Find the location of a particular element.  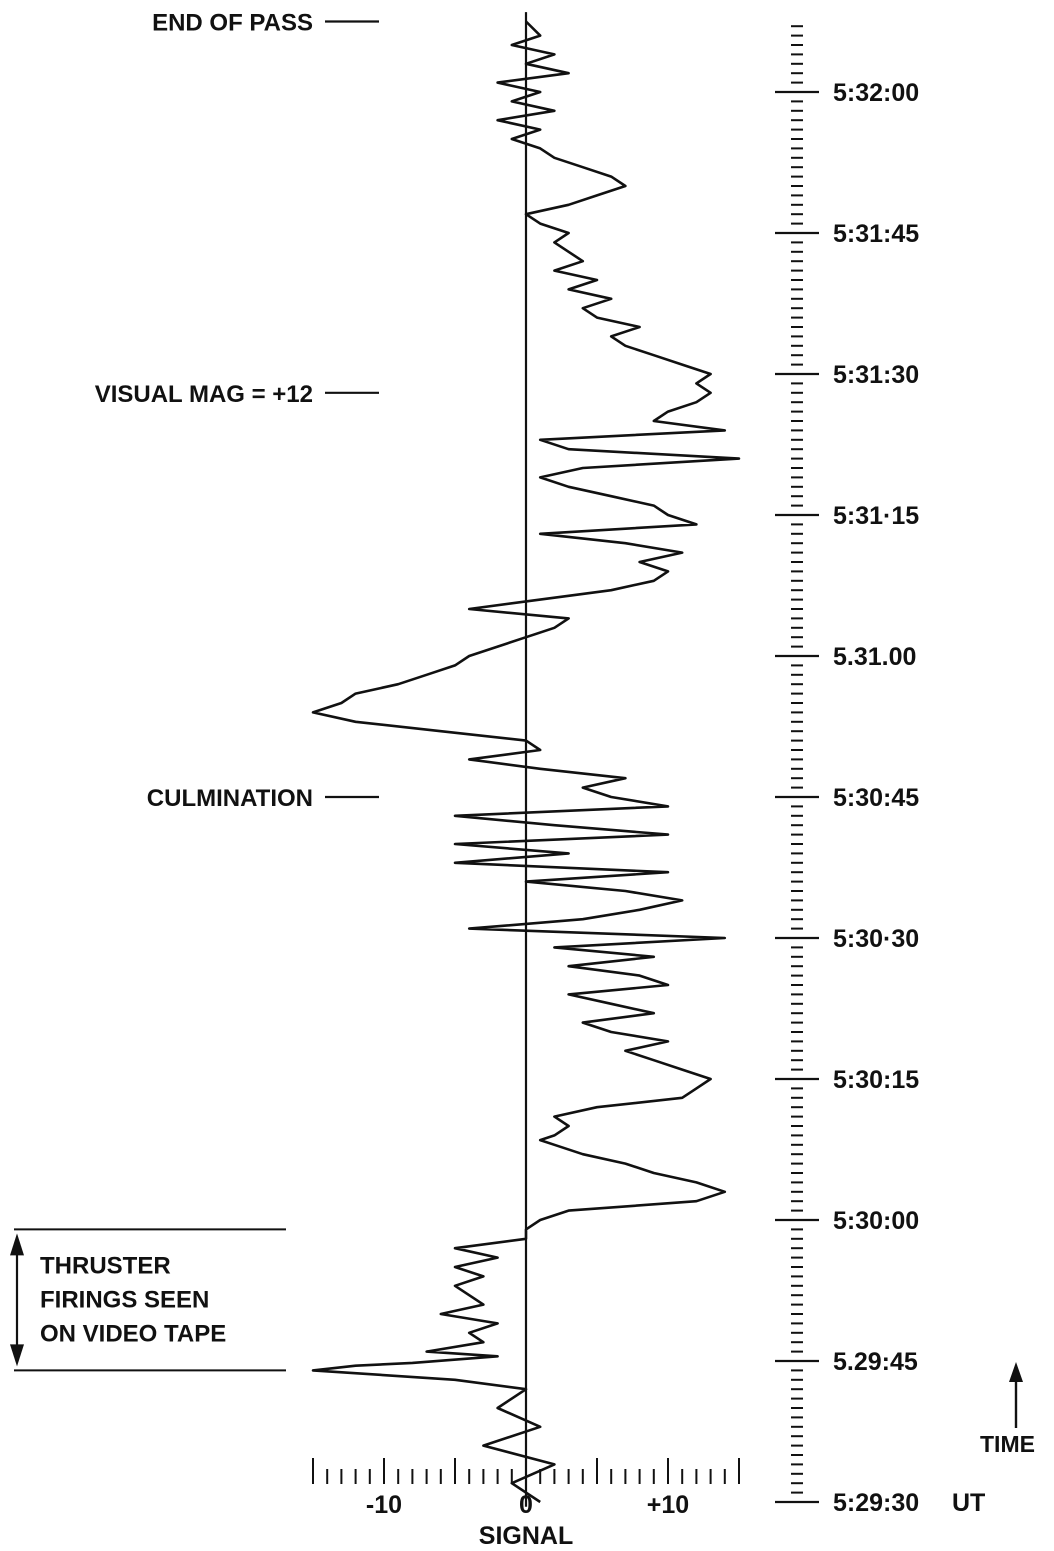

arrow-up-icon is located at coordinates (17, 1244).